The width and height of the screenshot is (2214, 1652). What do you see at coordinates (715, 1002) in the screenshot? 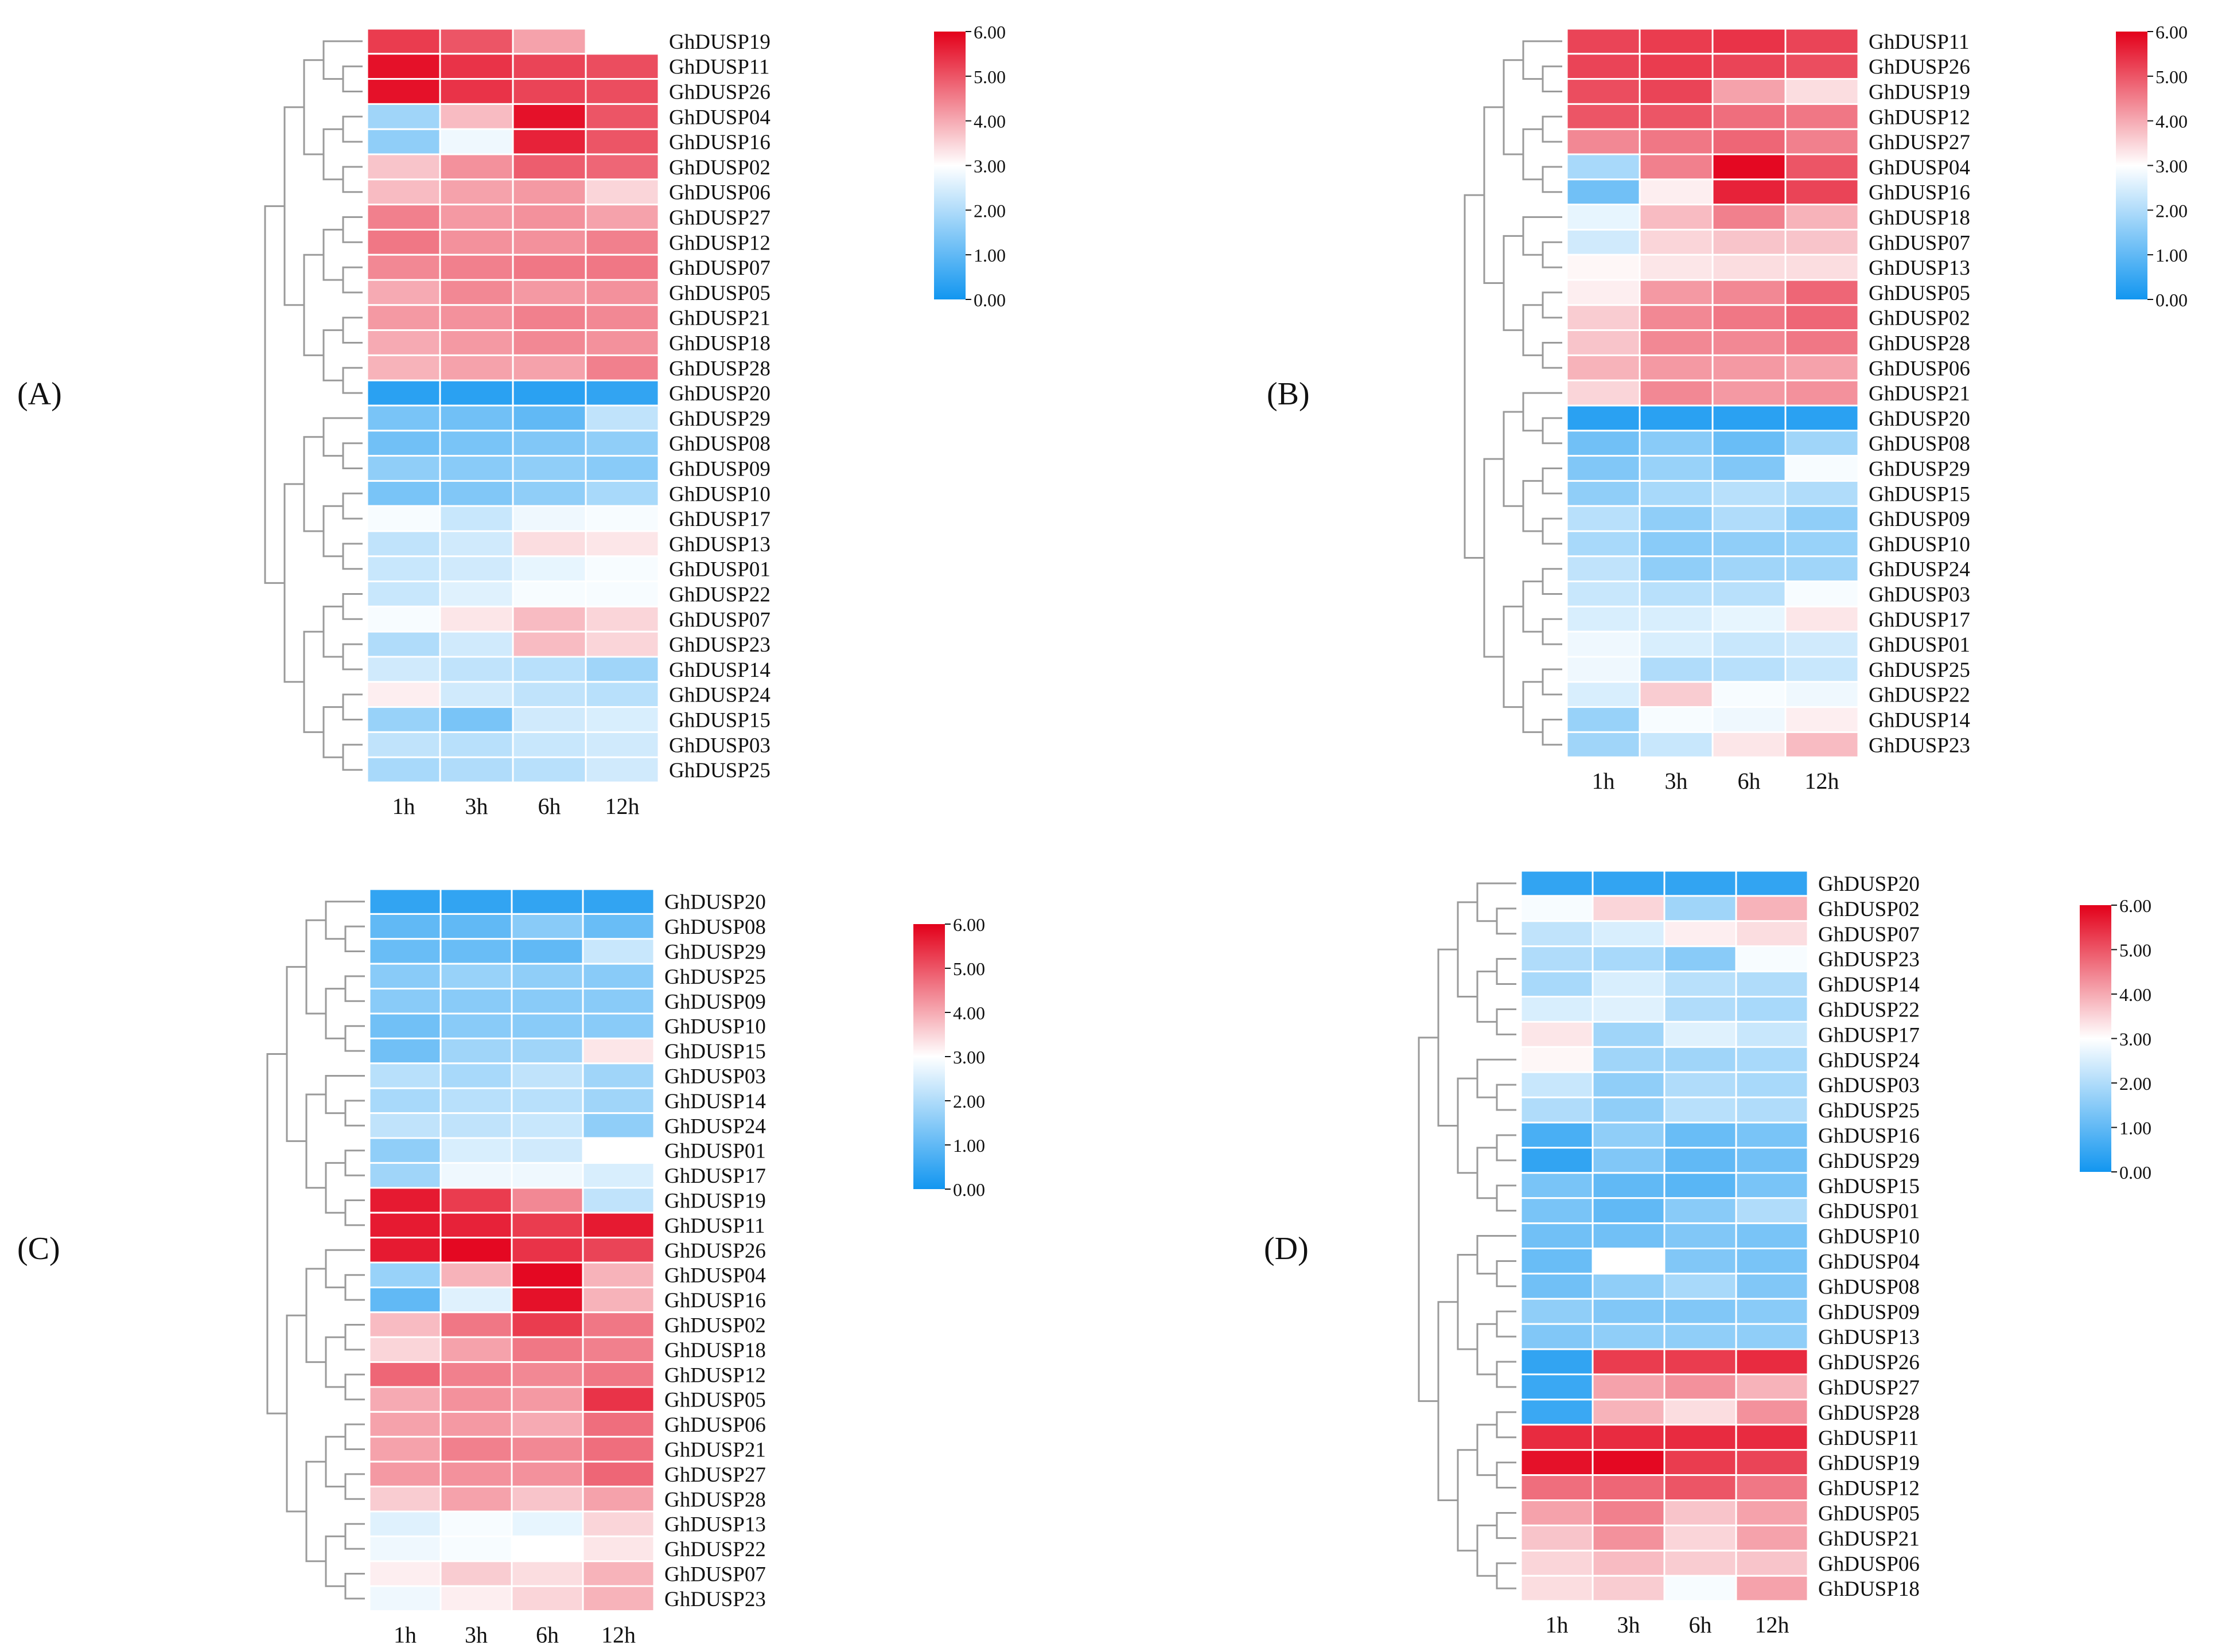
I see `row-label: GhDUSP09` at bounding box center [715, 1002].